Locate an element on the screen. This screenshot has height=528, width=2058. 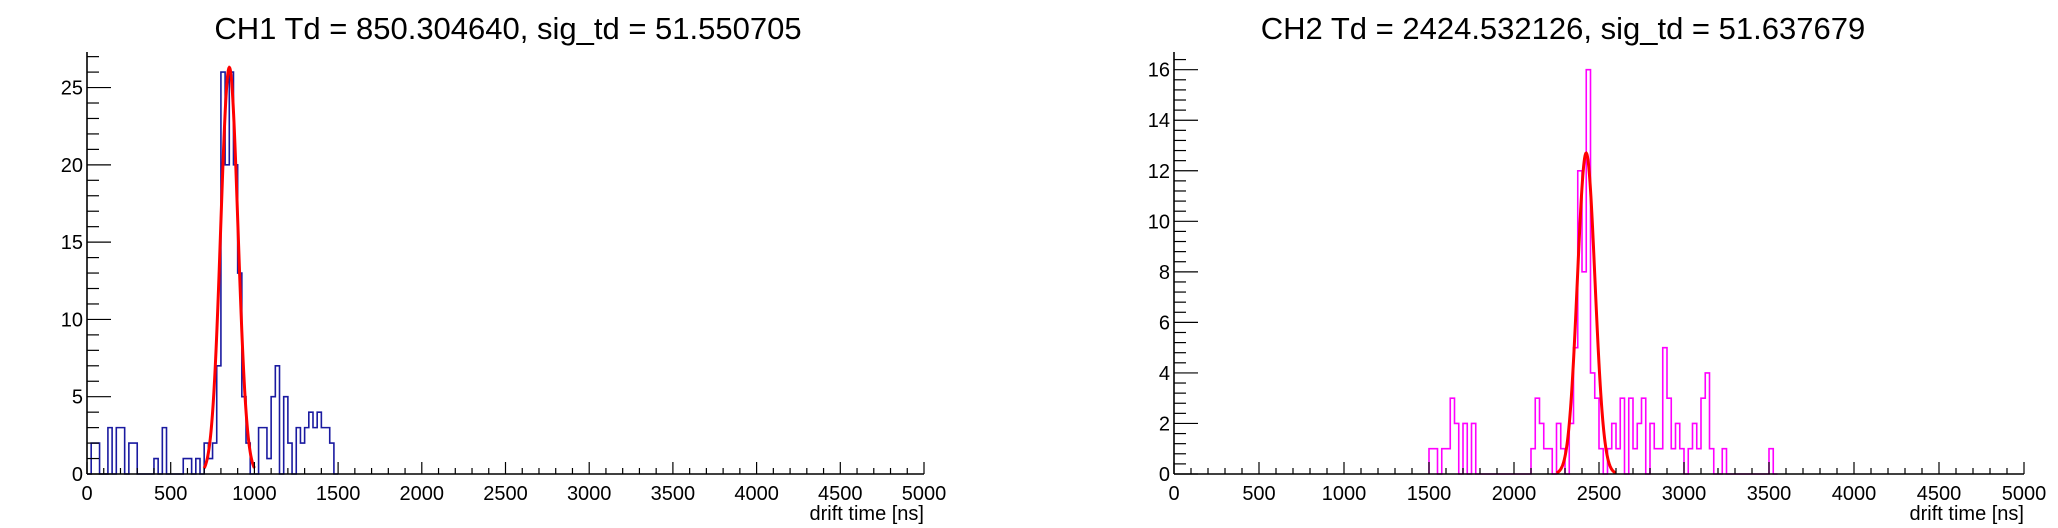
y-tick-label: 8 is located at coordinates (1164, 273).